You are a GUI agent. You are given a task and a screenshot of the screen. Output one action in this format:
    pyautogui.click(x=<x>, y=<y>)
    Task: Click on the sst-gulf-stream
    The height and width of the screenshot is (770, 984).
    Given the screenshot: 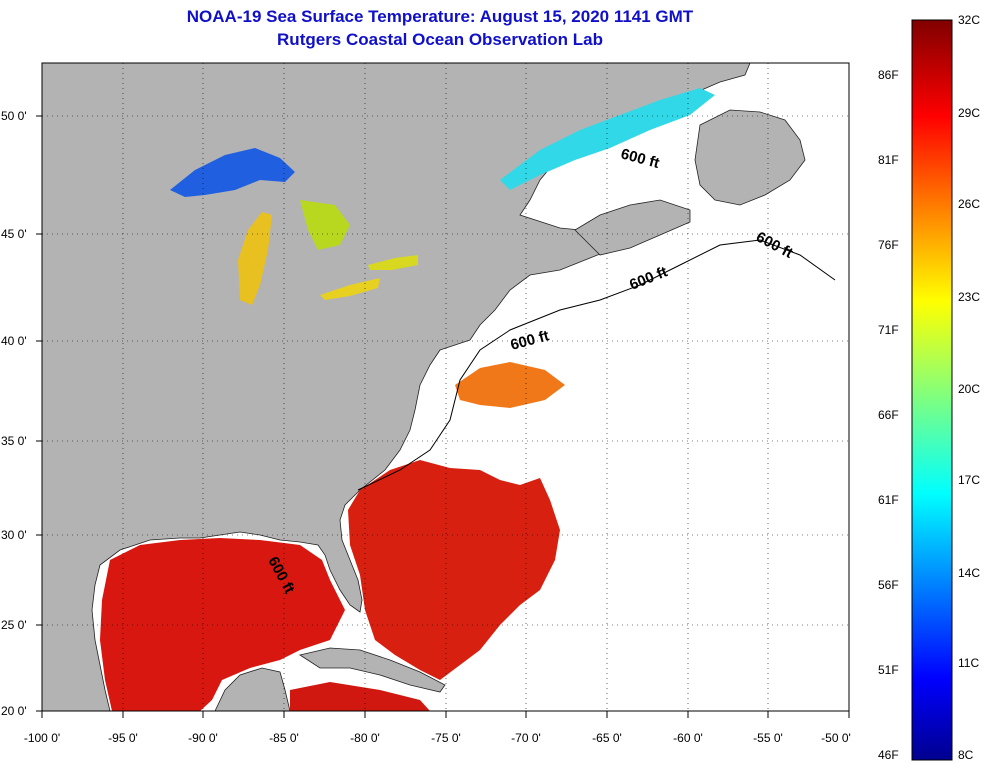 What is the action you would take?
    pyautogui.click(x=510, y=385)
    